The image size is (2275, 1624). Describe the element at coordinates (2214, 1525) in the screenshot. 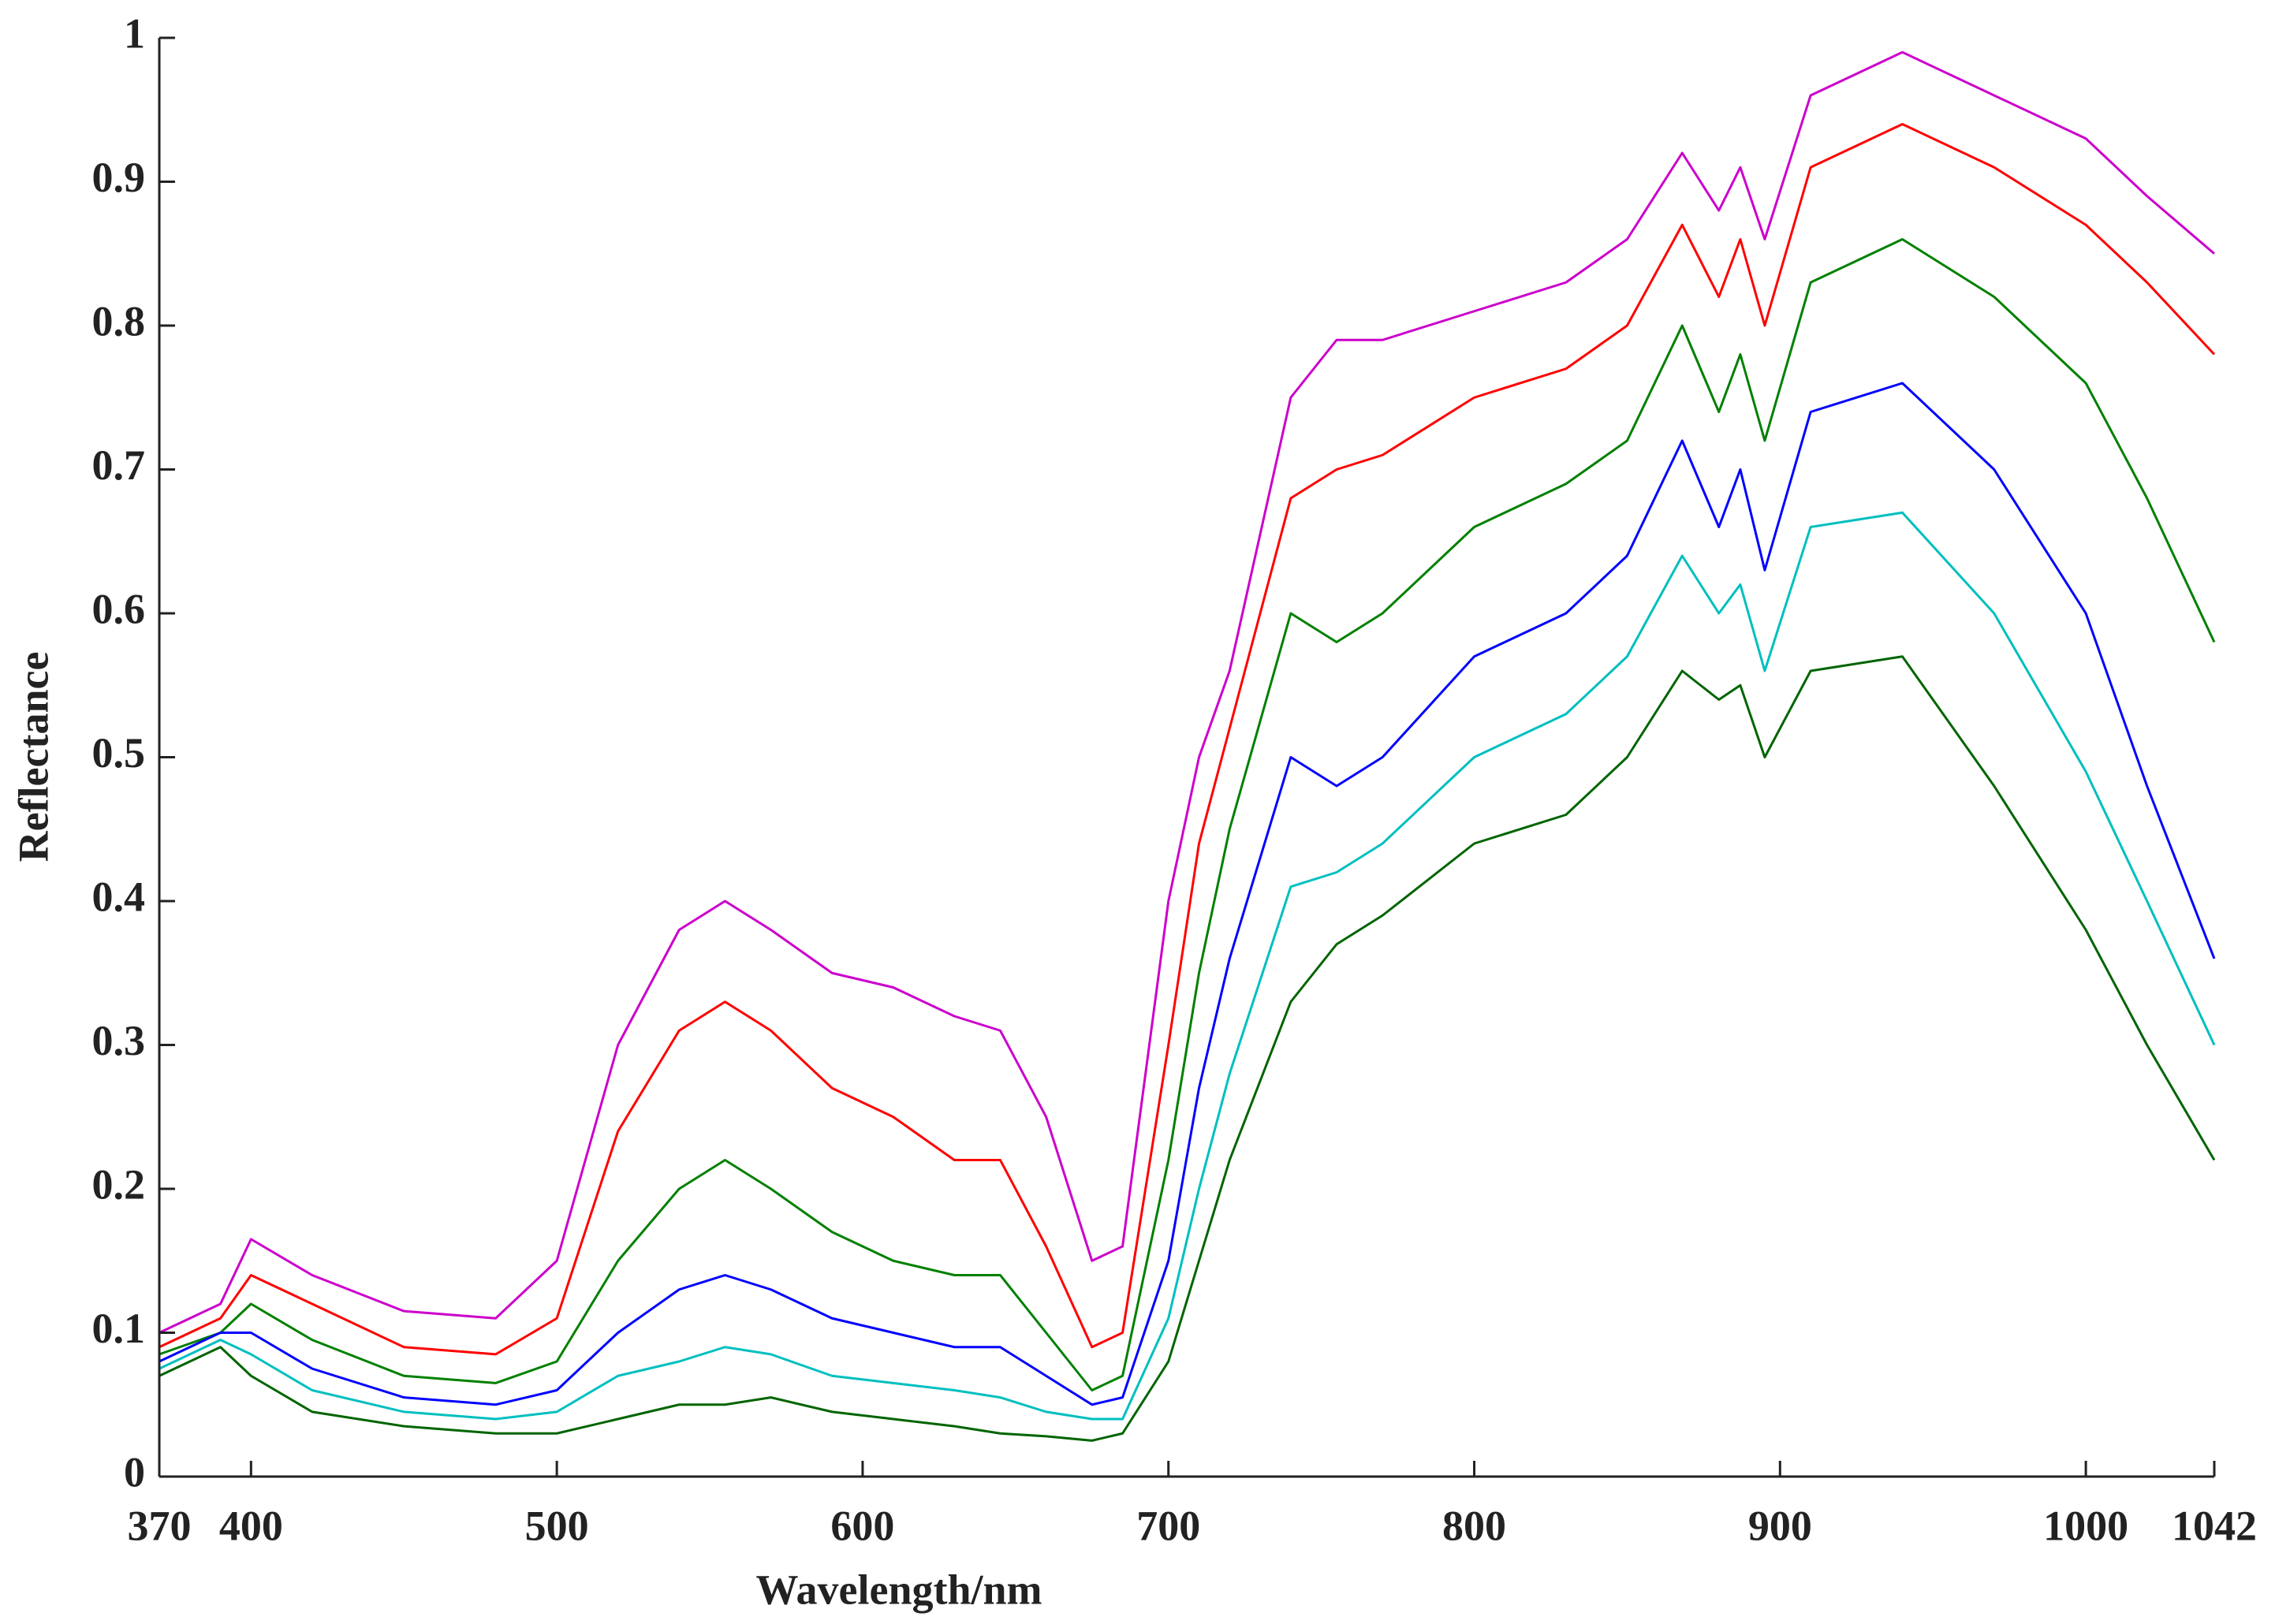

I see `x-tick-label: 1042` at that location.